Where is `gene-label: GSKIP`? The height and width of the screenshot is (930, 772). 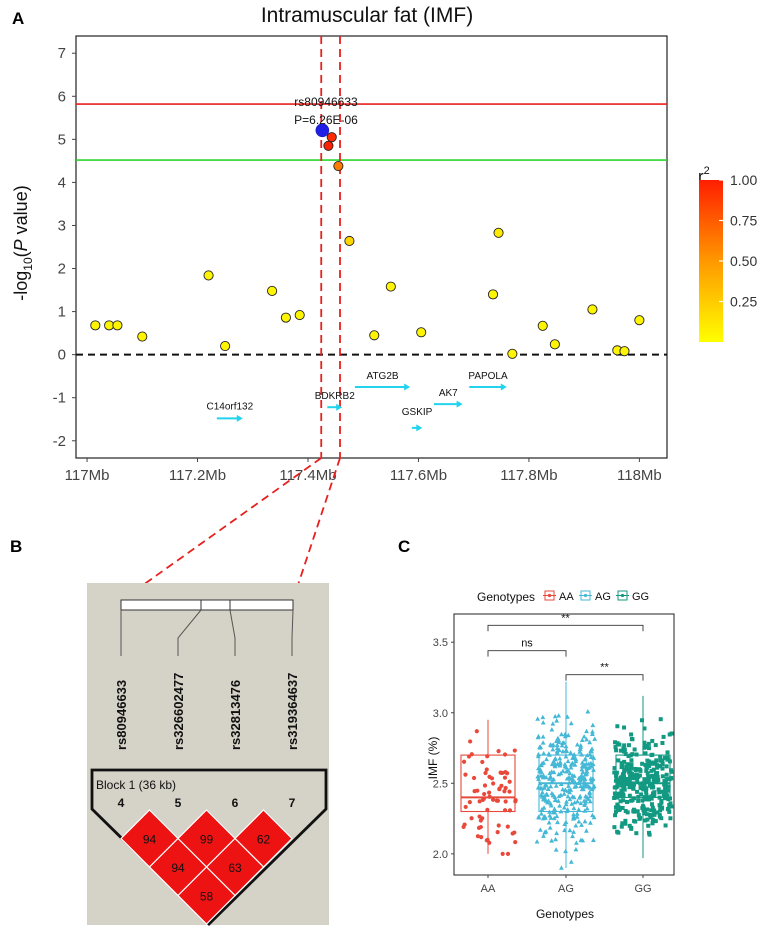 gene-label: GSKIP is located at coordinates (417, 412).